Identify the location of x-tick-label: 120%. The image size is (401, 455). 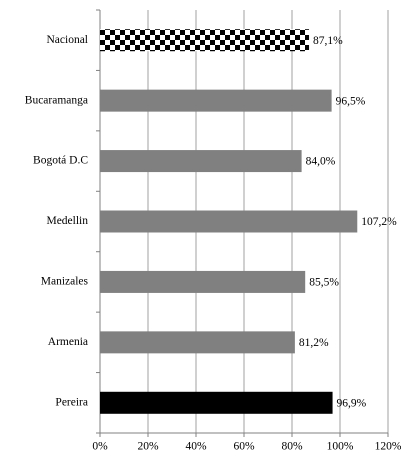
(388, 447).